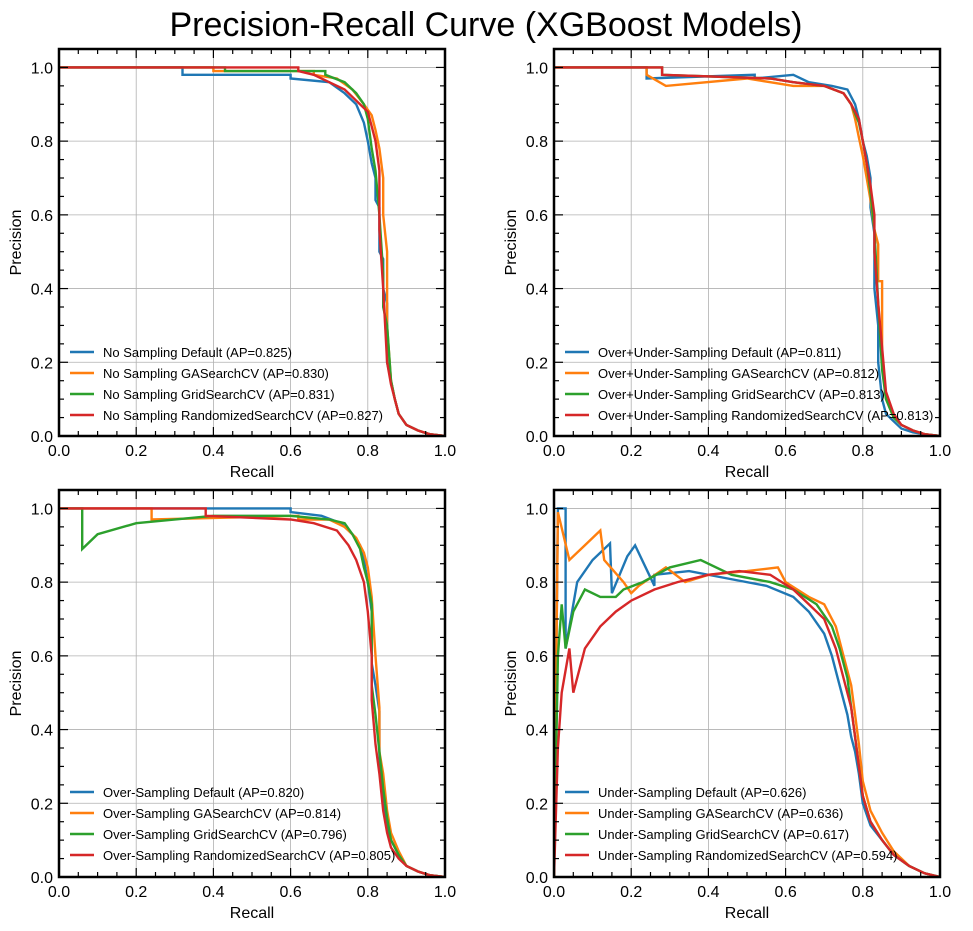 This screenshot has height=931, width=973. What do you see at coordinates (222, 813) in the screenshot?
I see `legend-label: Over-Sampling GASearchCV (AP=0.814)` at bounding box center [222, 813].